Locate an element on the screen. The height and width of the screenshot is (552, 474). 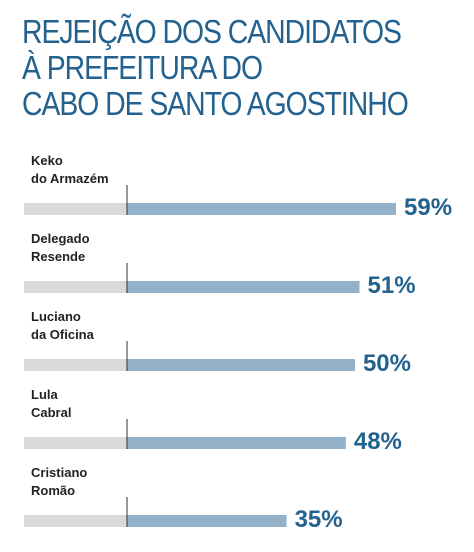
chart-title-line-1: REJEIÇÃO DOS CANDIDATOS is located at coordinates (212, 31).